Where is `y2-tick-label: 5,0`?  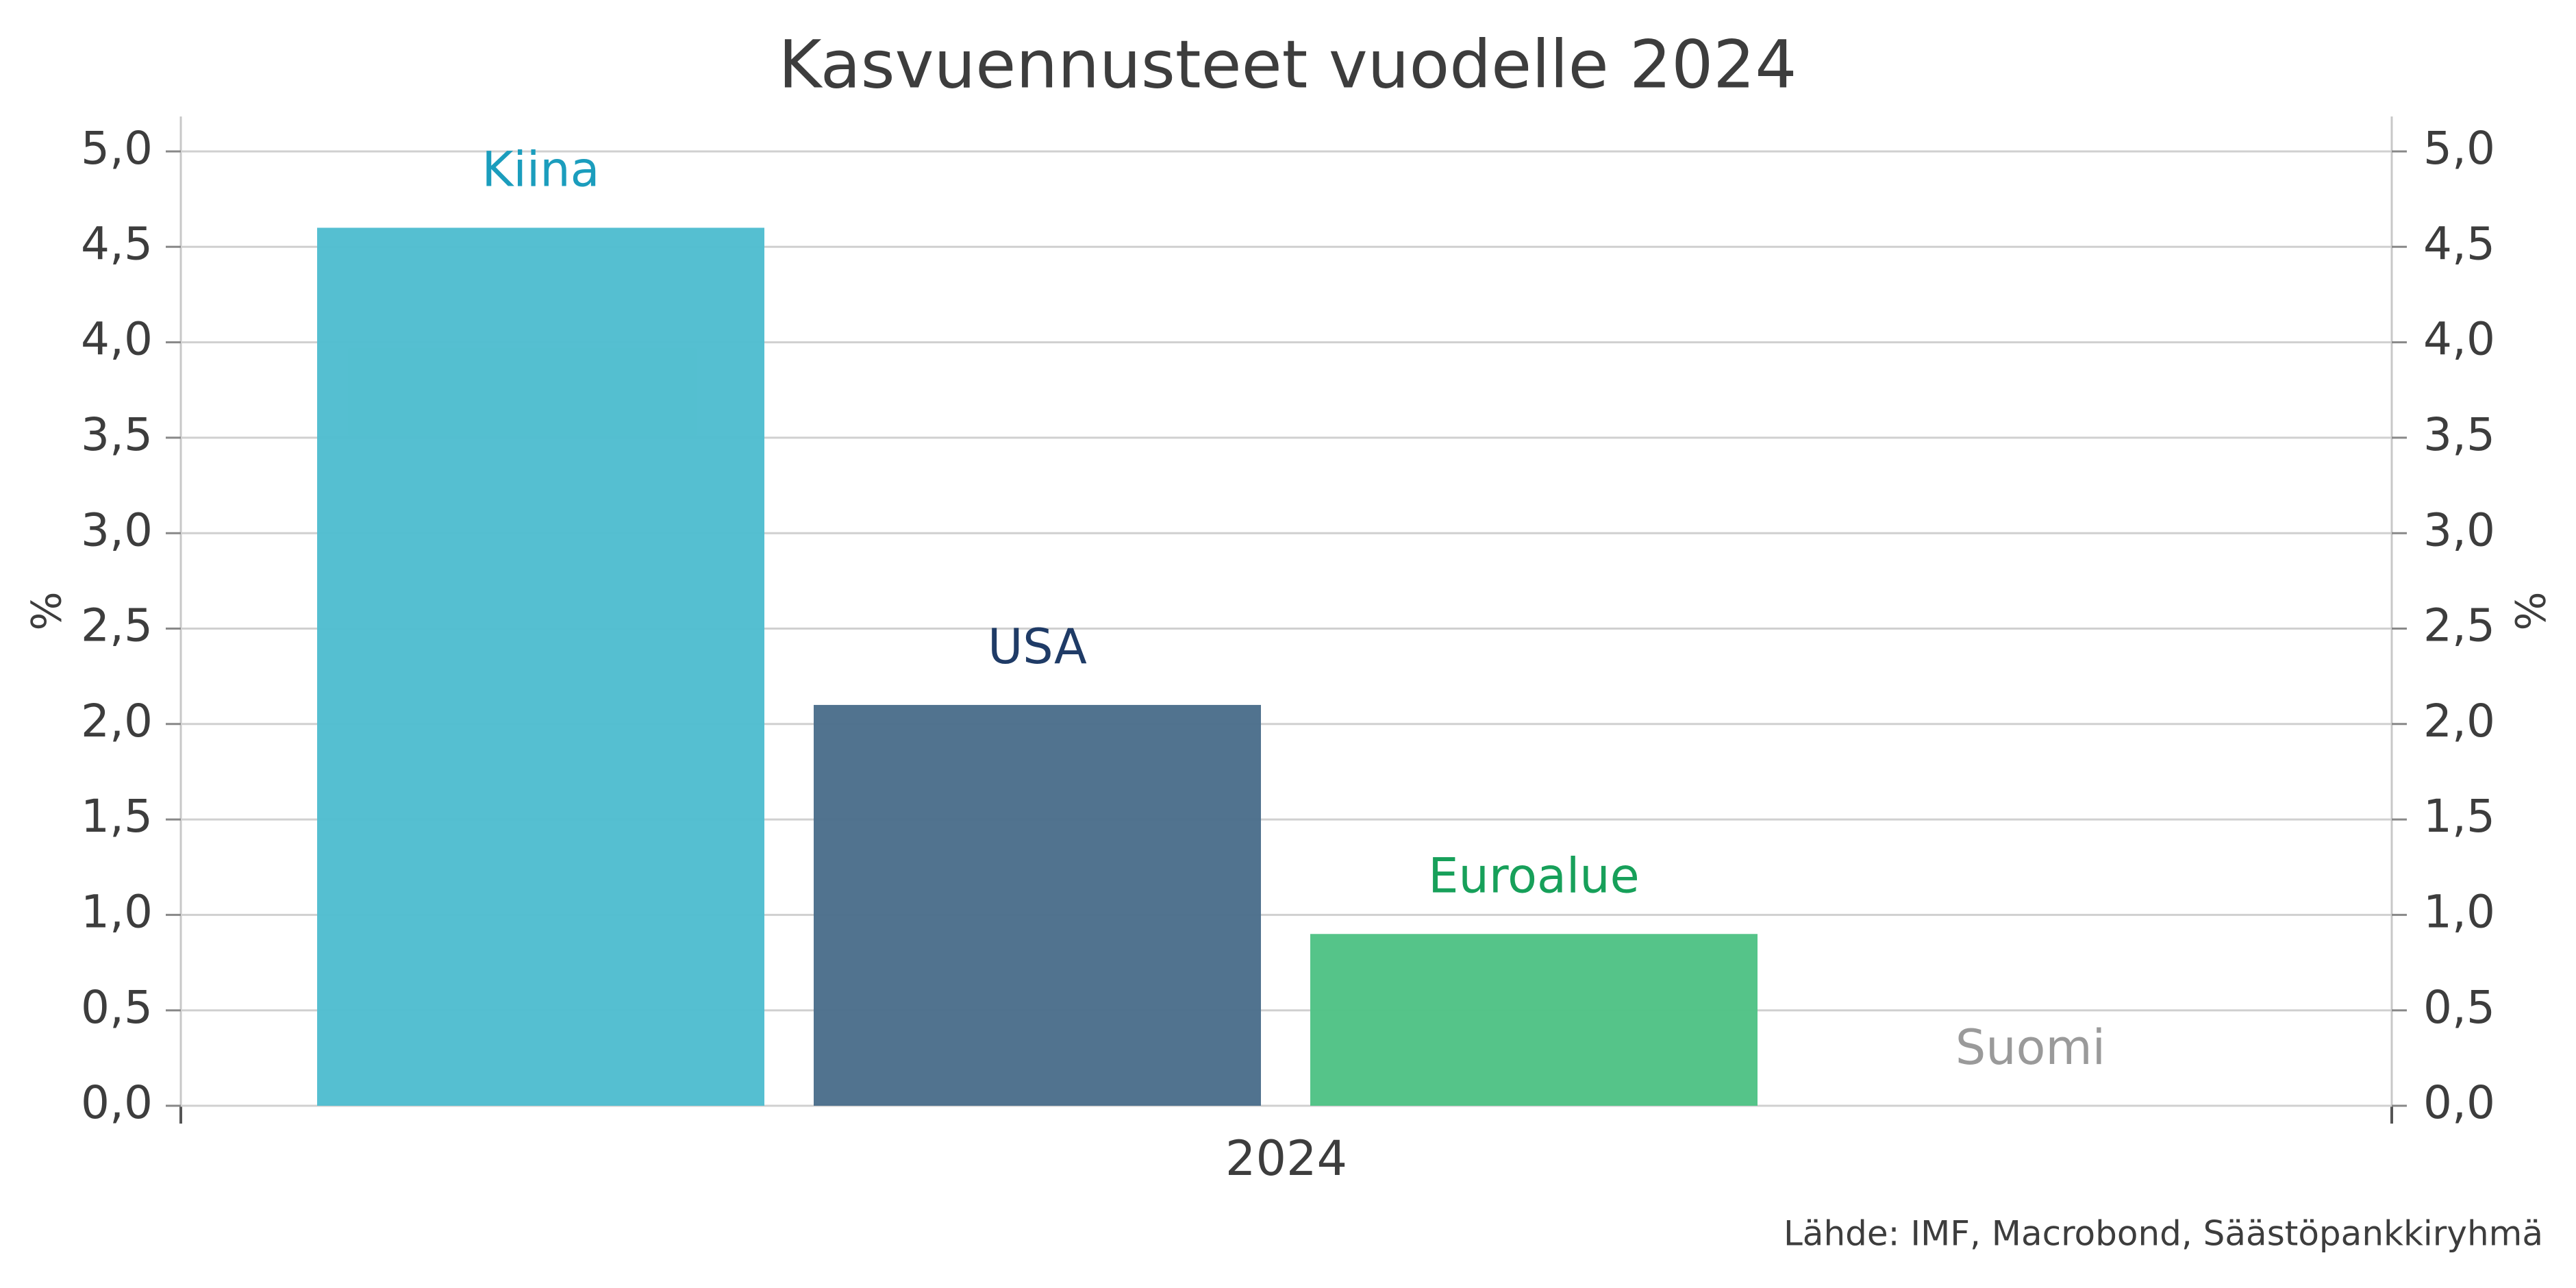
y2-tick-label: 5,0 is located at coordinates (2459, 148).